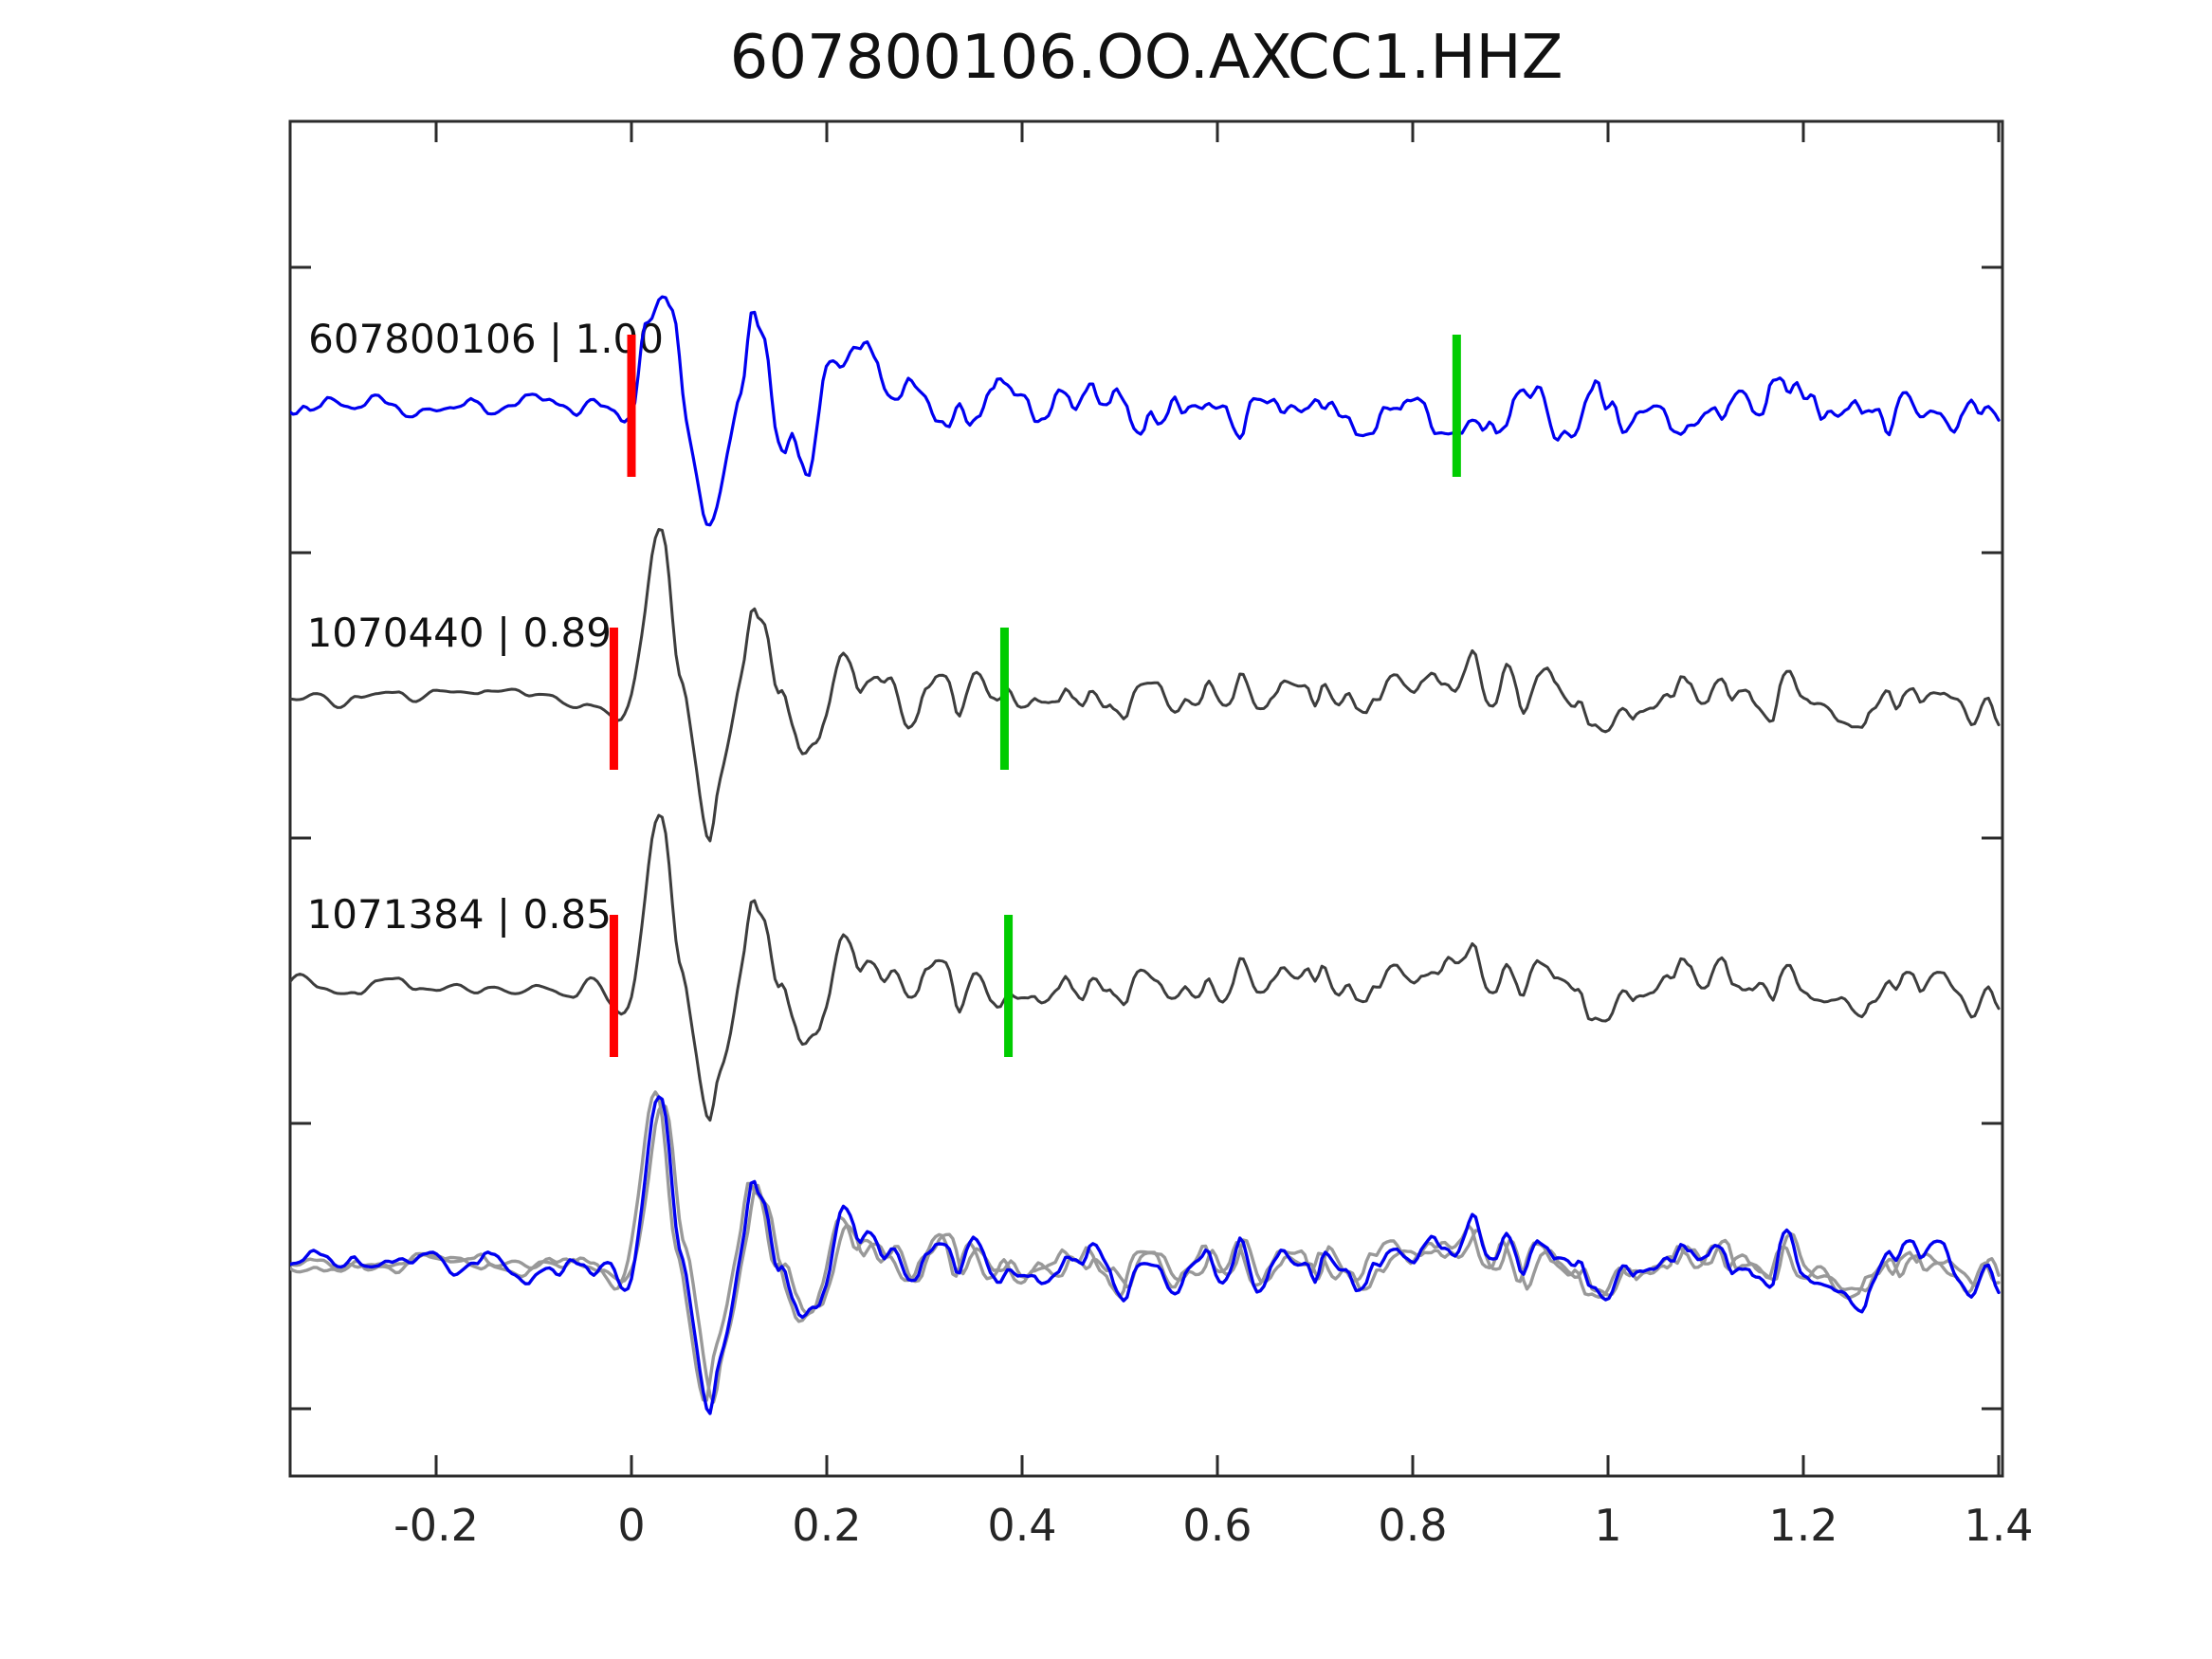 The height and width of the screenshot is (1659, 2212). What do you see at coordinates (1146, 58) in the screenshot?
I see `figure-title: 607800106.OO.AXCC1.HHZ` at bounding box center [1146, 58].